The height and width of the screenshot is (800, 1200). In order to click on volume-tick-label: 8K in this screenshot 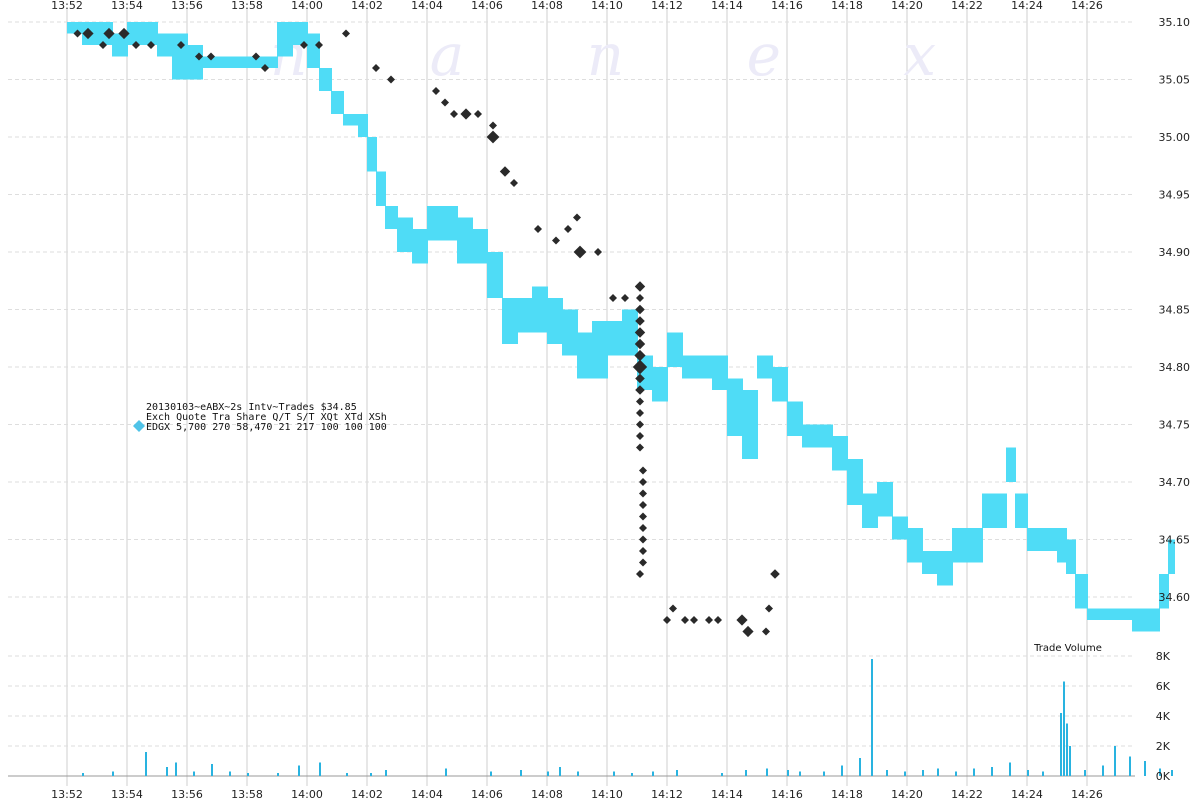, I will do `click(1163, 656)`.